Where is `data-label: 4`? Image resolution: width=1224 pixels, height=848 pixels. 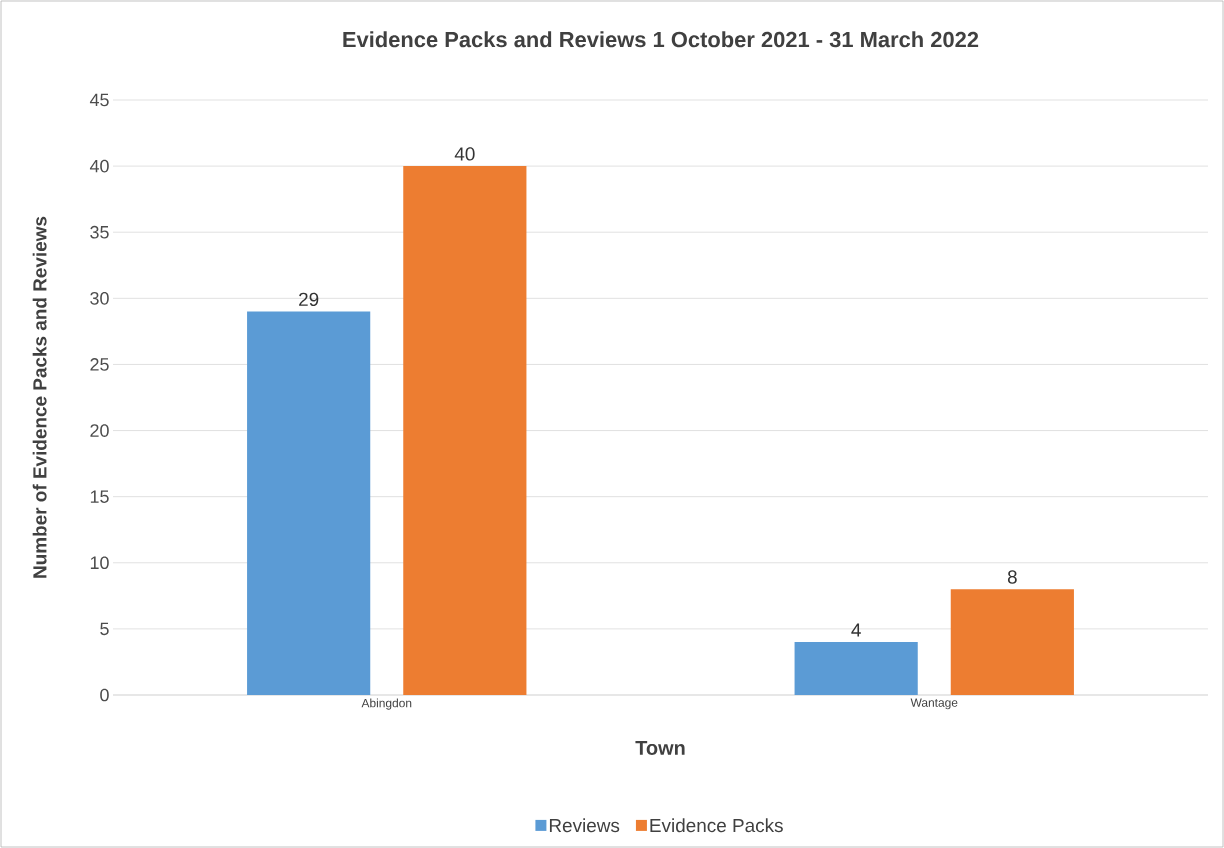
data-label: 4 is located at coordinates (856, 630).